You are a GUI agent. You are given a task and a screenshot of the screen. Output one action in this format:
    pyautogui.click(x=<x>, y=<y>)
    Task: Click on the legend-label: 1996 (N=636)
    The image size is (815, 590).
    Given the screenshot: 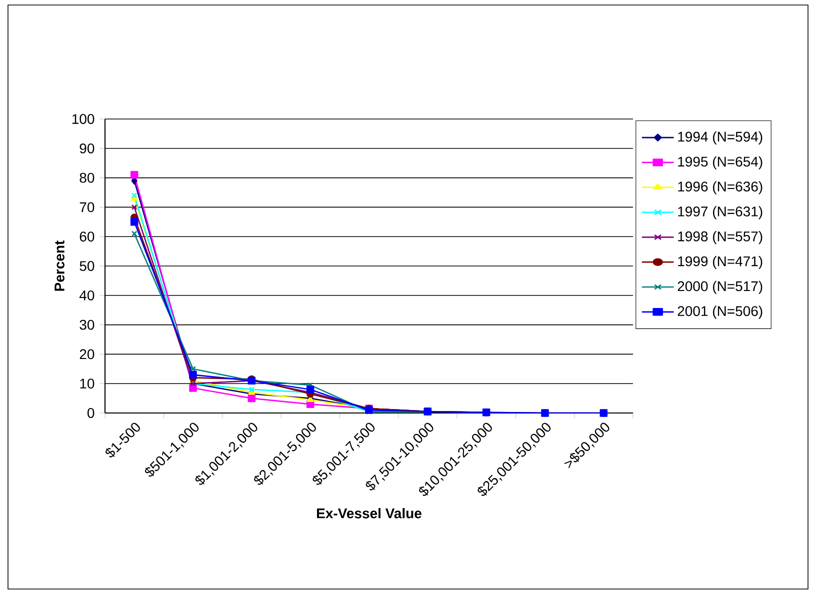 What is the action you would take?
    pyautogui.click(x=720, y=187)
    